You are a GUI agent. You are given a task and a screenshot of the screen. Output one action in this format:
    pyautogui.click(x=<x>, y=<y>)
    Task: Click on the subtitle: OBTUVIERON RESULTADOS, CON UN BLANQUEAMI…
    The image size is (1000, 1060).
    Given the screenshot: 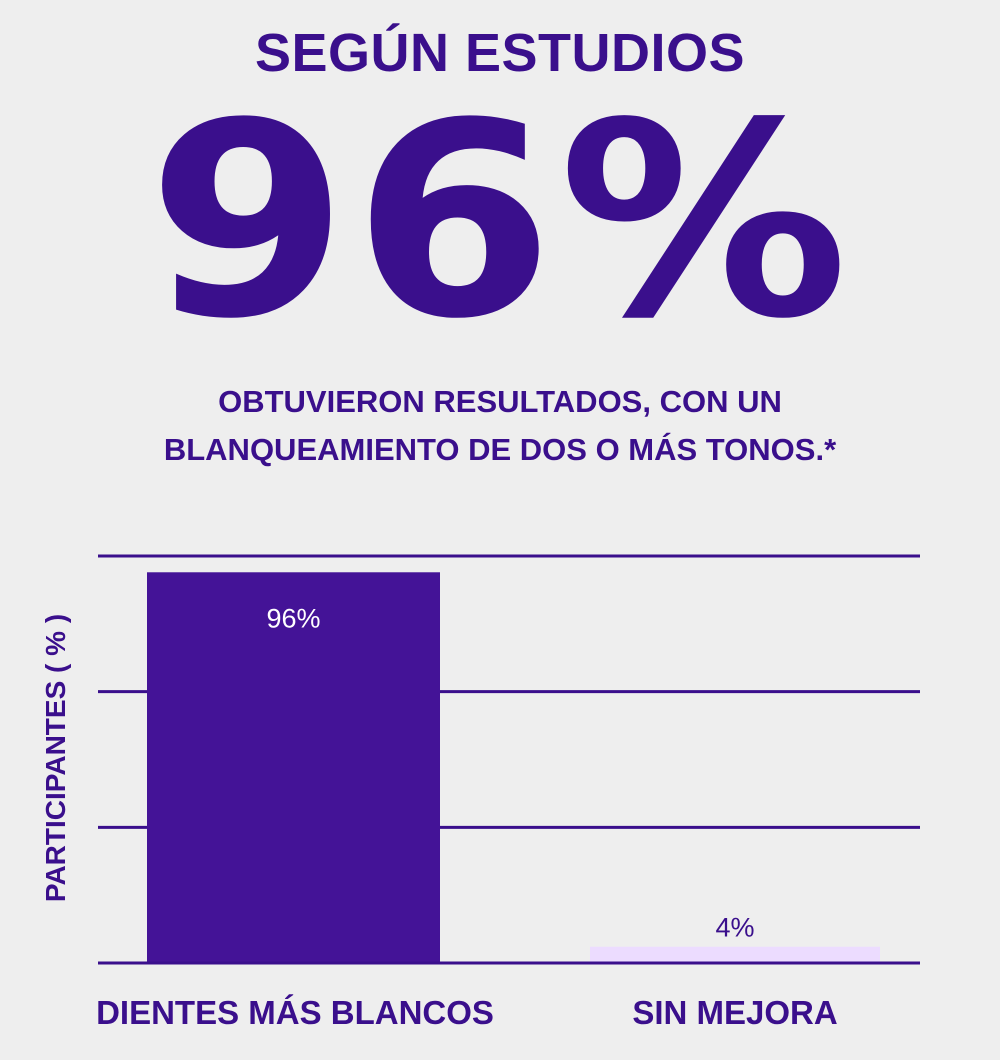 What is the action you would take?
    pyautogui.click(x=500, y=426)
    